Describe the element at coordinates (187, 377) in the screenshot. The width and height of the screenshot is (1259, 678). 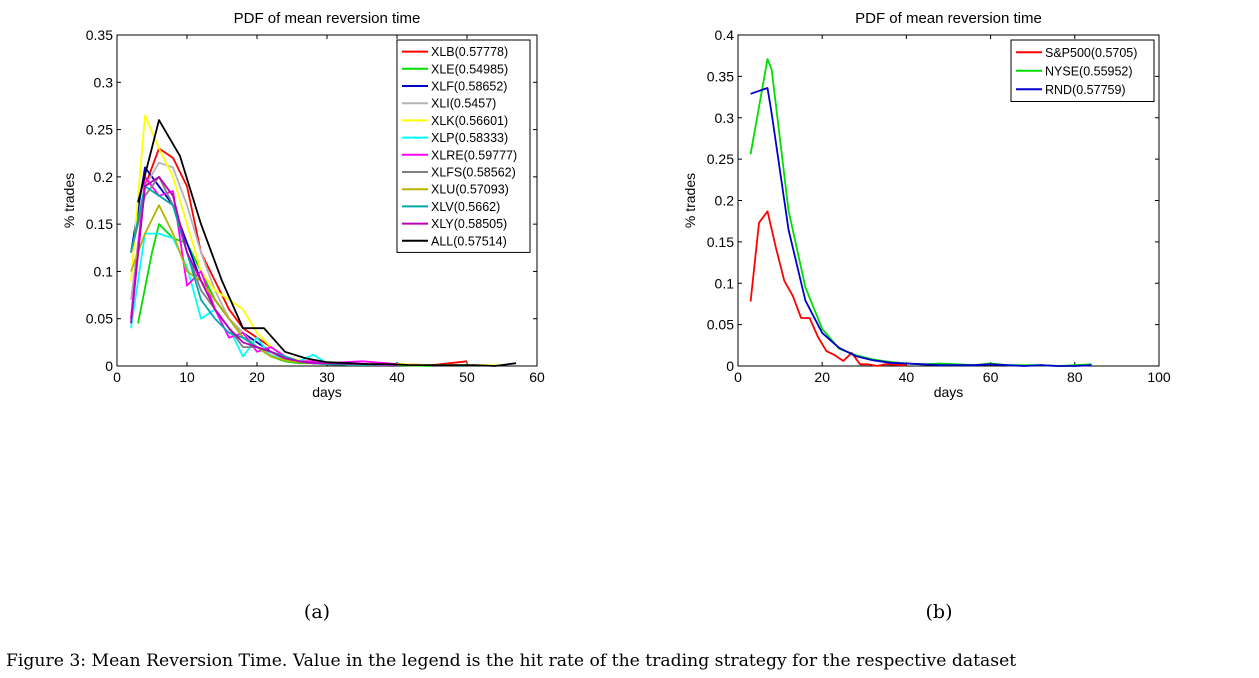
I see `x-tick-label: 10` at that location.